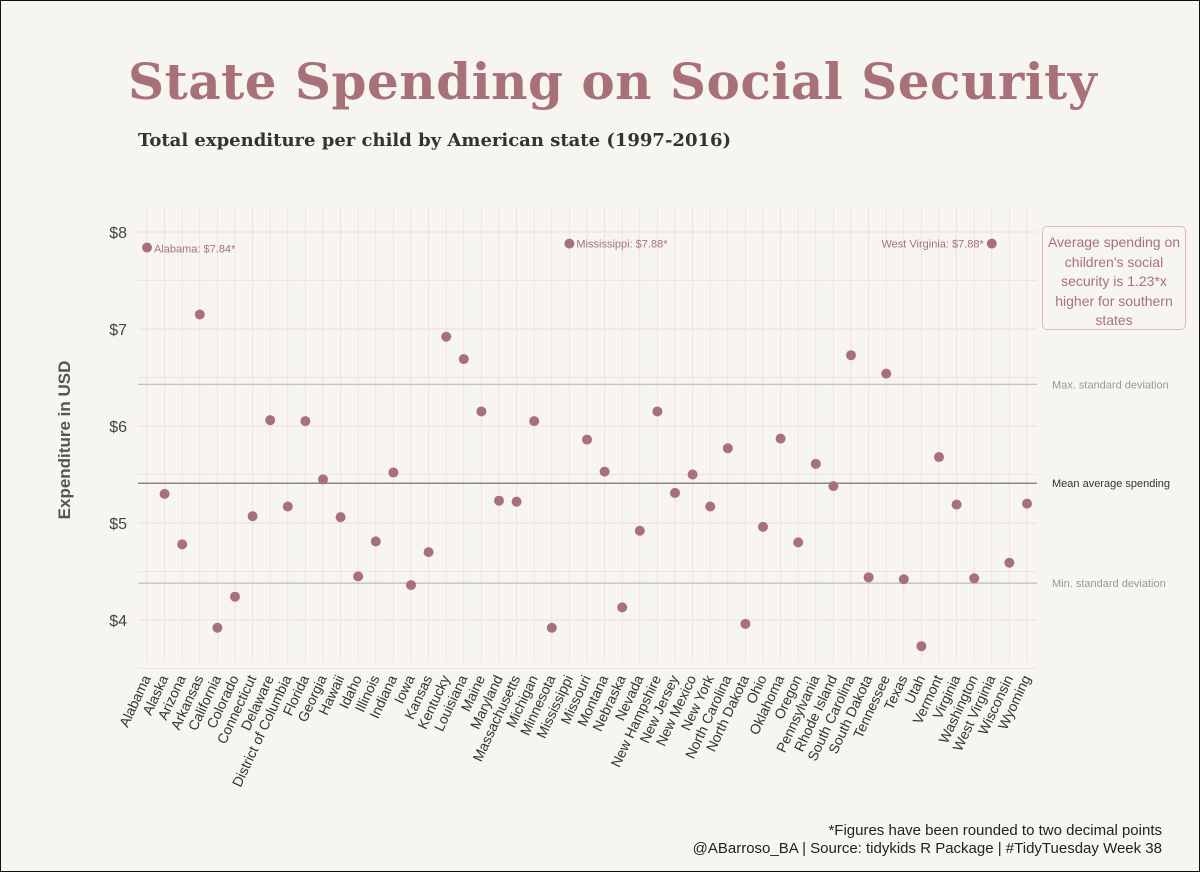 This screenshot has height=872, width=1200. Describe the element at coordinates (622, 245) in the screenshot. I see `point-label: Mississippi: $7.88*` at that location.